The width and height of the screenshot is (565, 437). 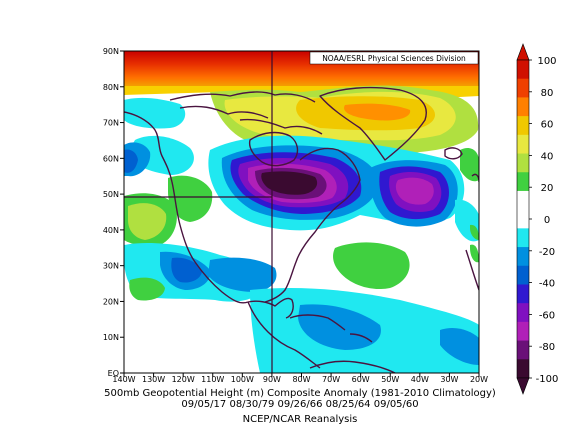 I want to click on lon-tick-label: 90W, so click(x=272, y=379).